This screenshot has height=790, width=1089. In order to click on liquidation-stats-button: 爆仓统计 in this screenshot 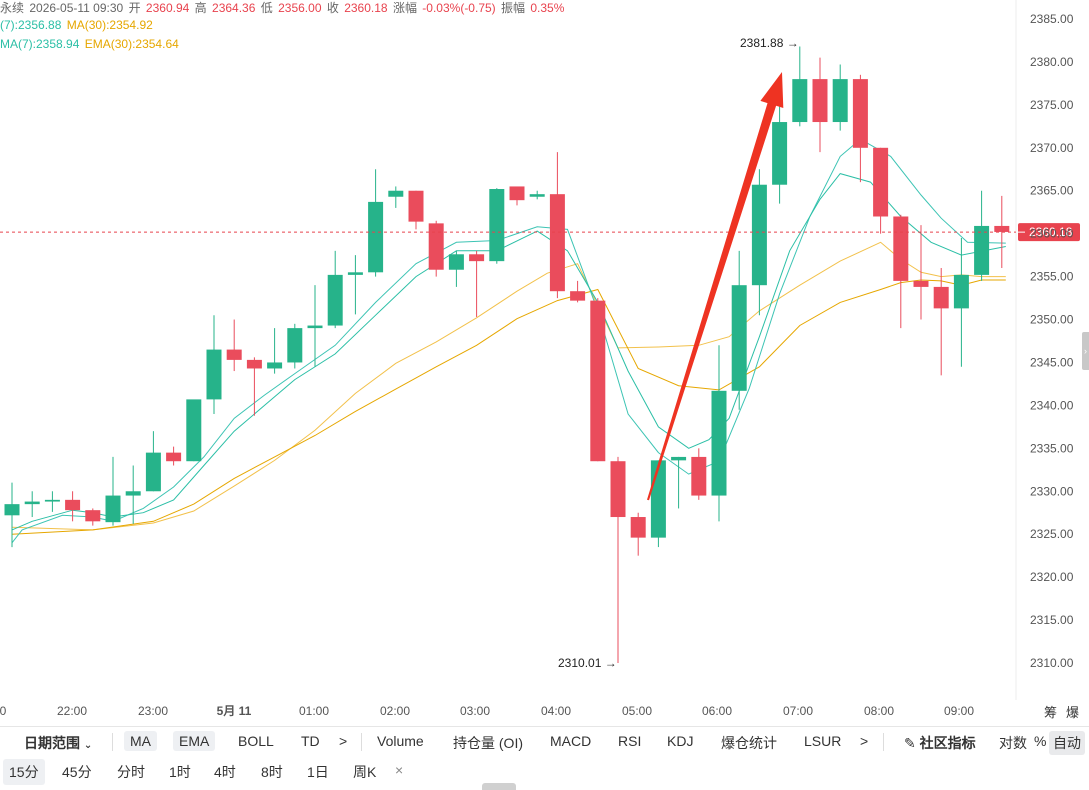, I will do `click(749, 743)`.